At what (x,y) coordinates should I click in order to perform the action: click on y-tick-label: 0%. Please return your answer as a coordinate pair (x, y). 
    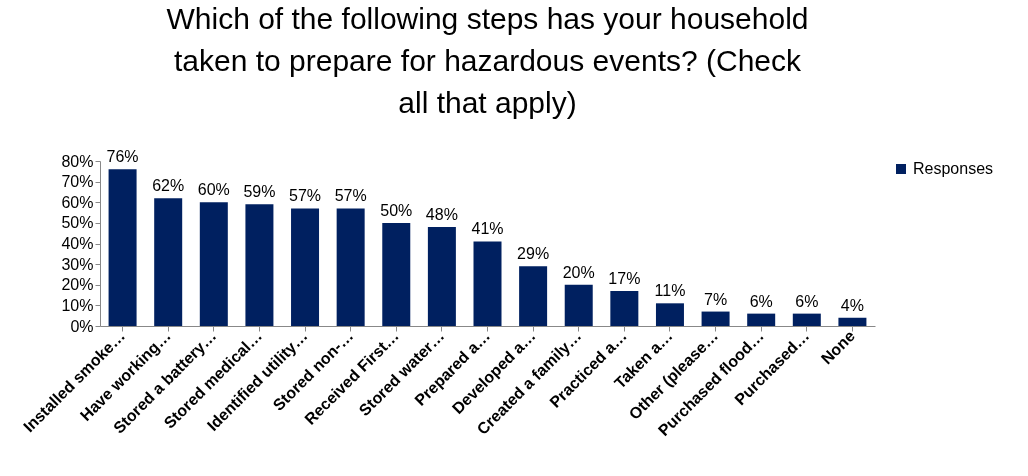
    Looking at the image, I should click on (82, 326).